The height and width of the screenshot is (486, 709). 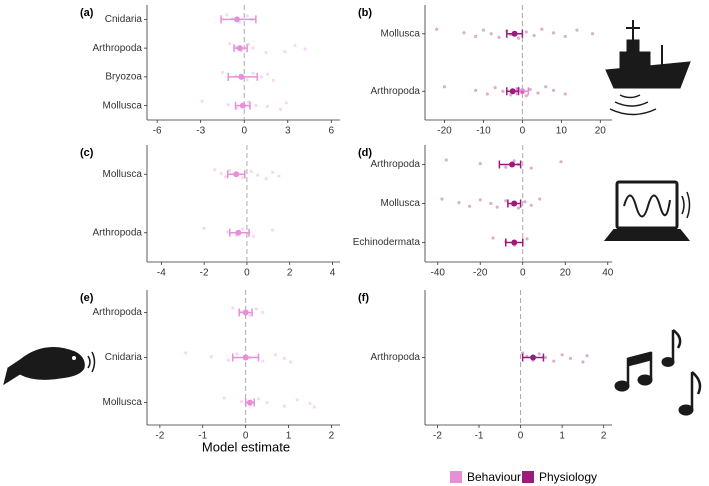 I want to click on x-tick-label: -2, so click(x=204, y=273).